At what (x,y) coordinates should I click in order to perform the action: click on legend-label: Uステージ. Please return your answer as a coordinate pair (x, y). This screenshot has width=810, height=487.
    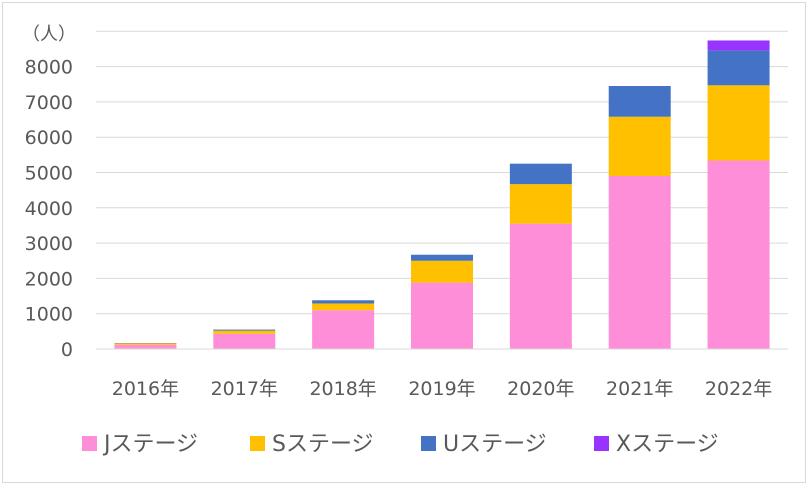
    Looking at the image, I should click on (495, 444).